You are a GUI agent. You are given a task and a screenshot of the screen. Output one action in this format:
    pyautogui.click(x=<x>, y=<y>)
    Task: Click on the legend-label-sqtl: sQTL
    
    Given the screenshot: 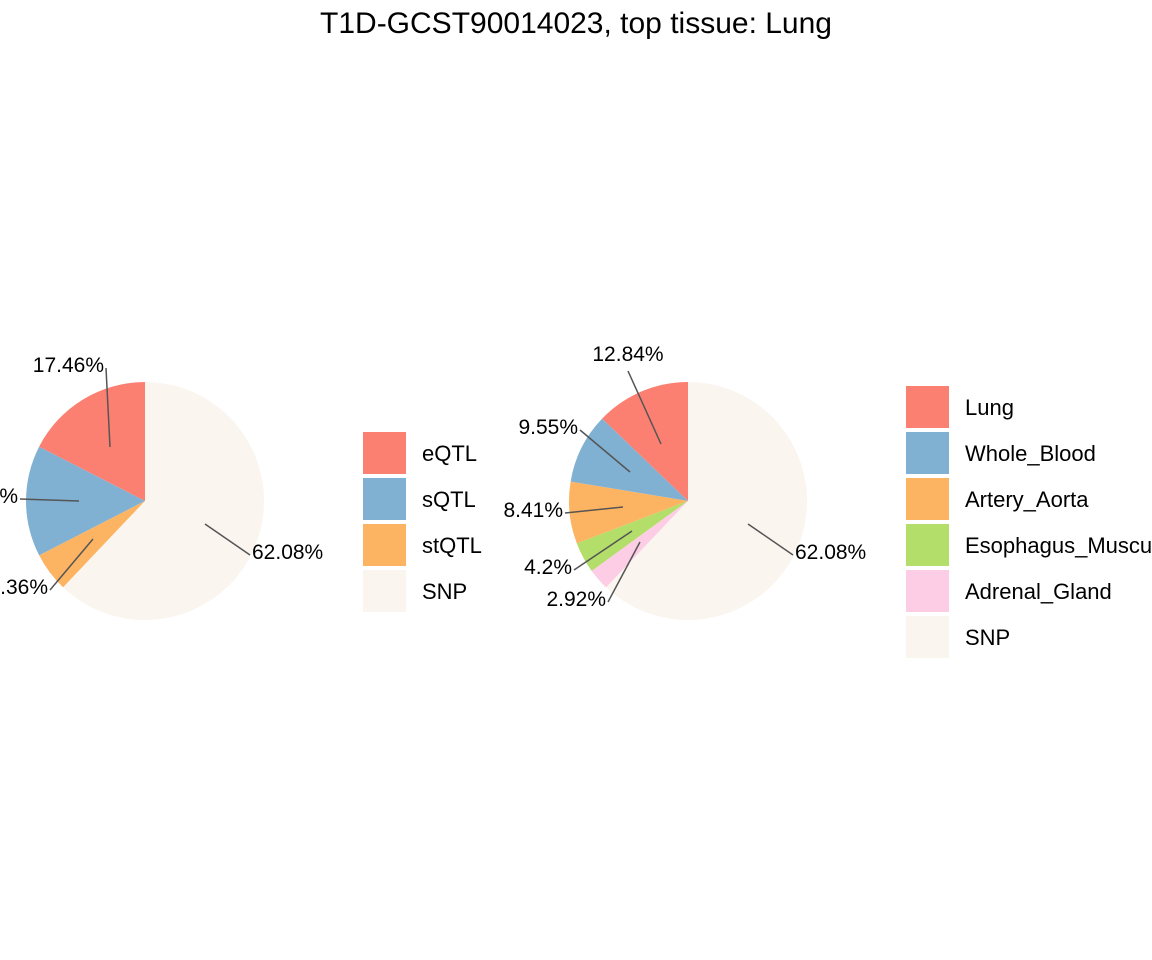 What is the action you would take?
    pyautogui.click(x=449, y=499)
    